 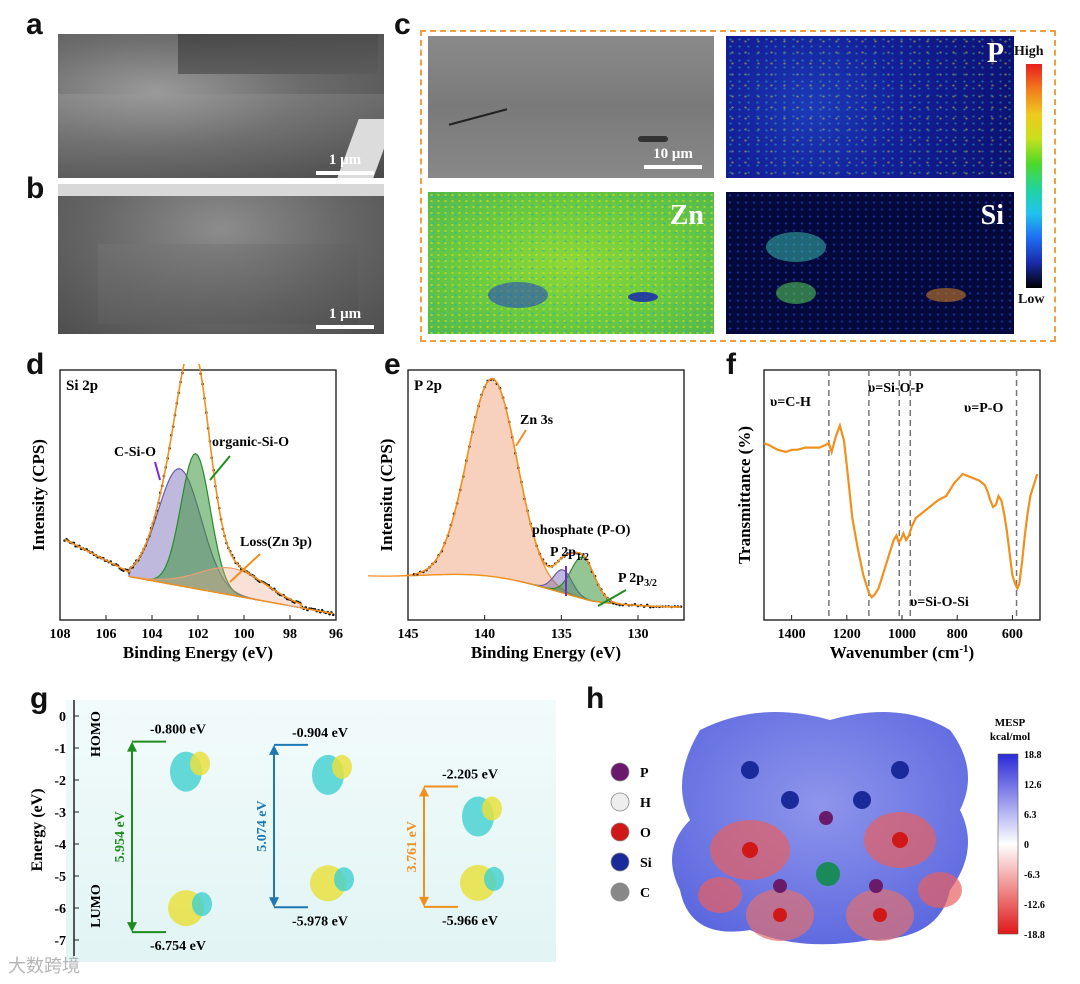 I want to click on colorbar-low-label: Low, so click(x=1031, y=300).